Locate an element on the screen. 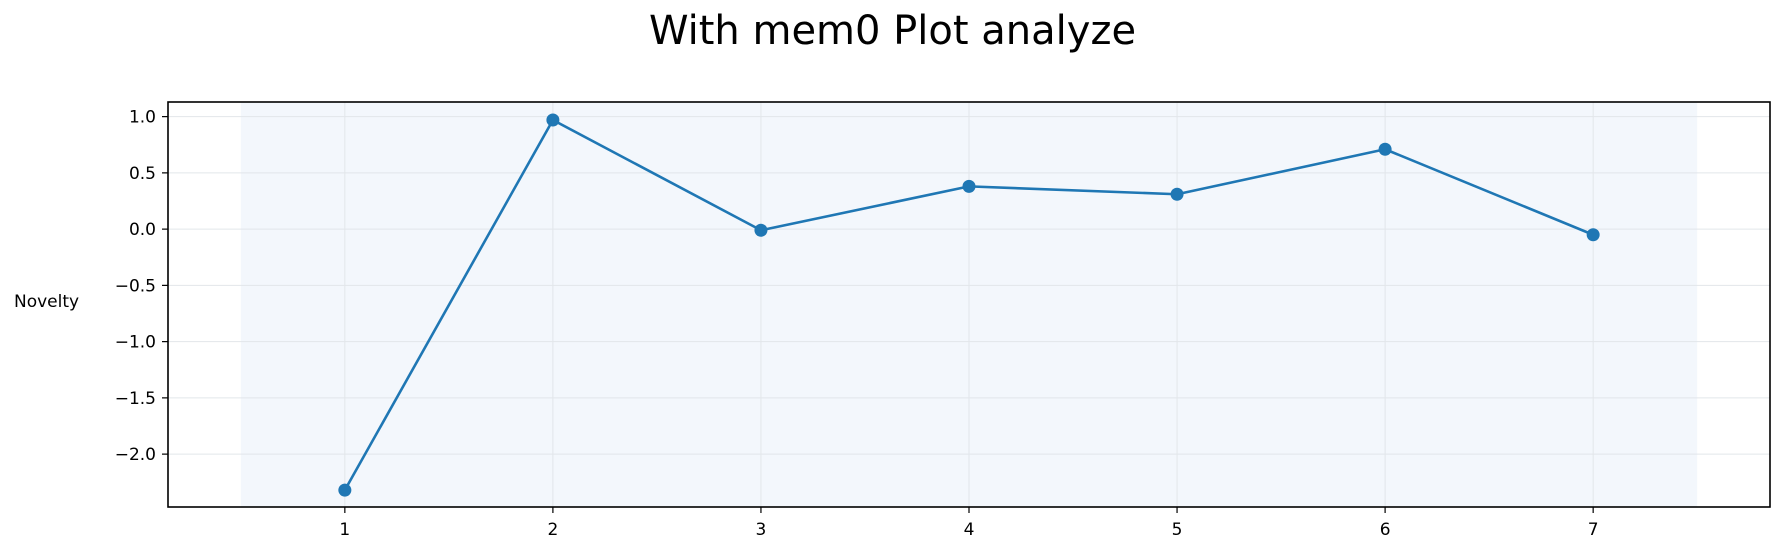 The image size is (1785, 558). y-tick-label: −2.0 is located at coordinates (135, 455).